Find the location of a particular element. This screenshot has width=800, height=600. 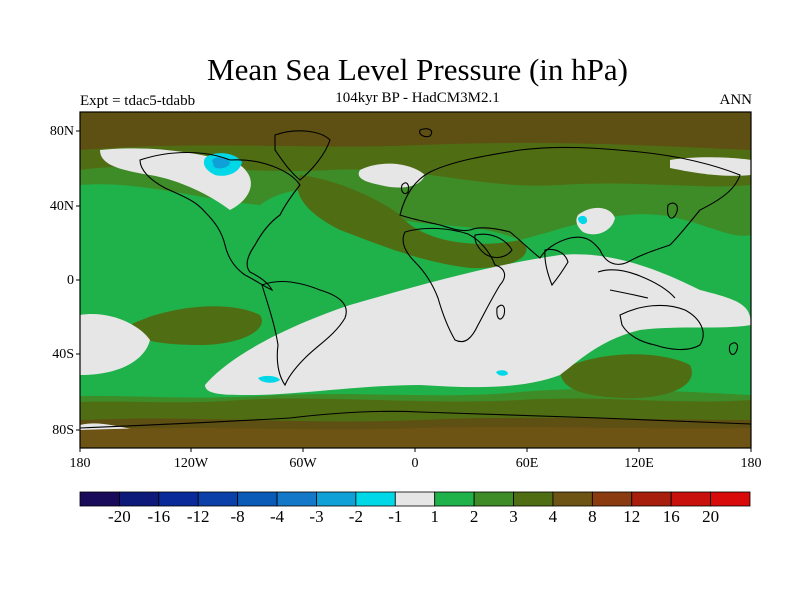

colorbar-label: 1 is located at coordinates (434, 516).